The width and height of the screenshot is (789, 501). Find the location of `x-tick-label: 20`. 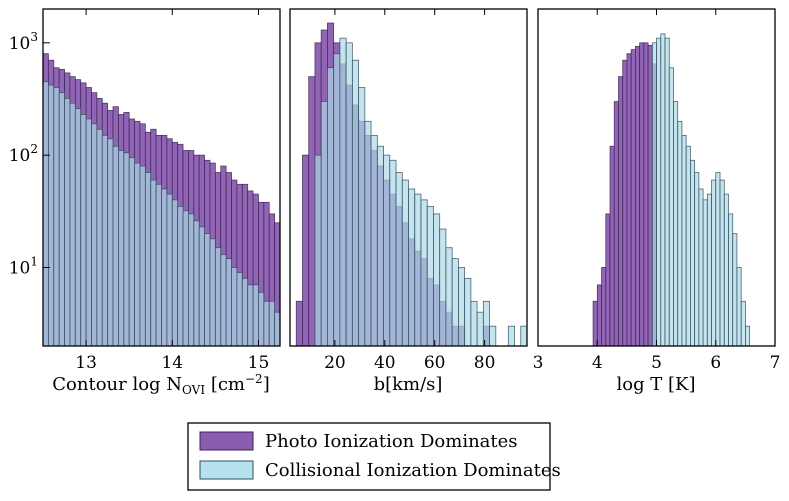

x-tick-label: 20 is located at coordinates (335, 363).